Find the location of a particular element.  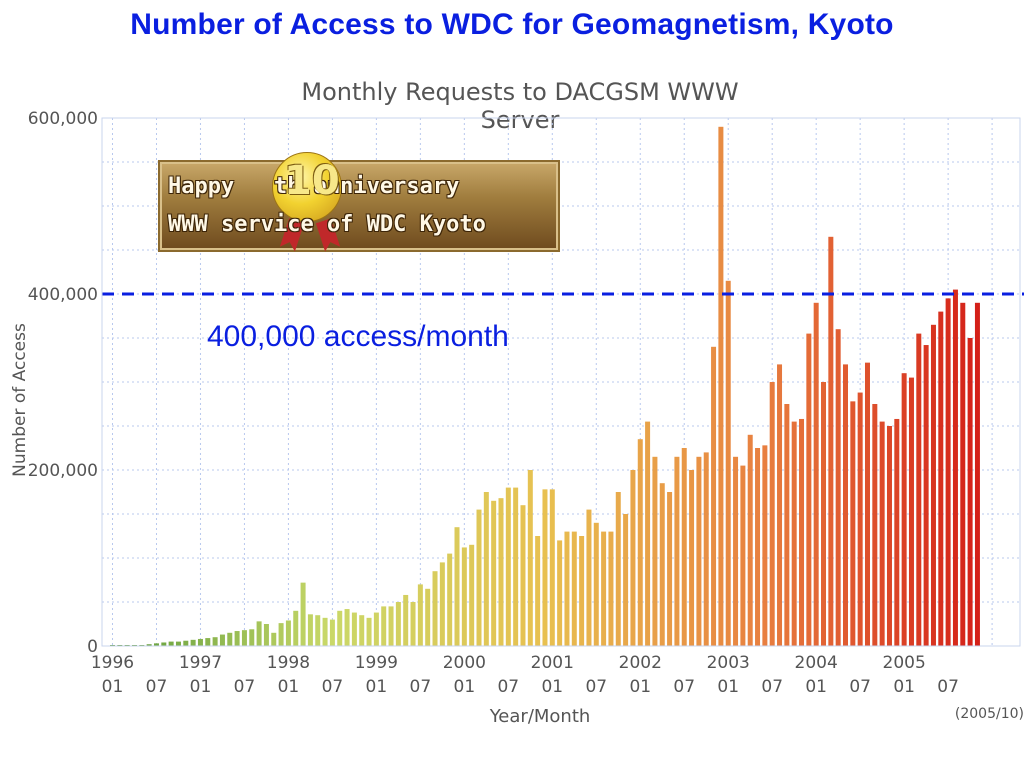

y-tick-label: 0 is located at coordinates (92, 647).